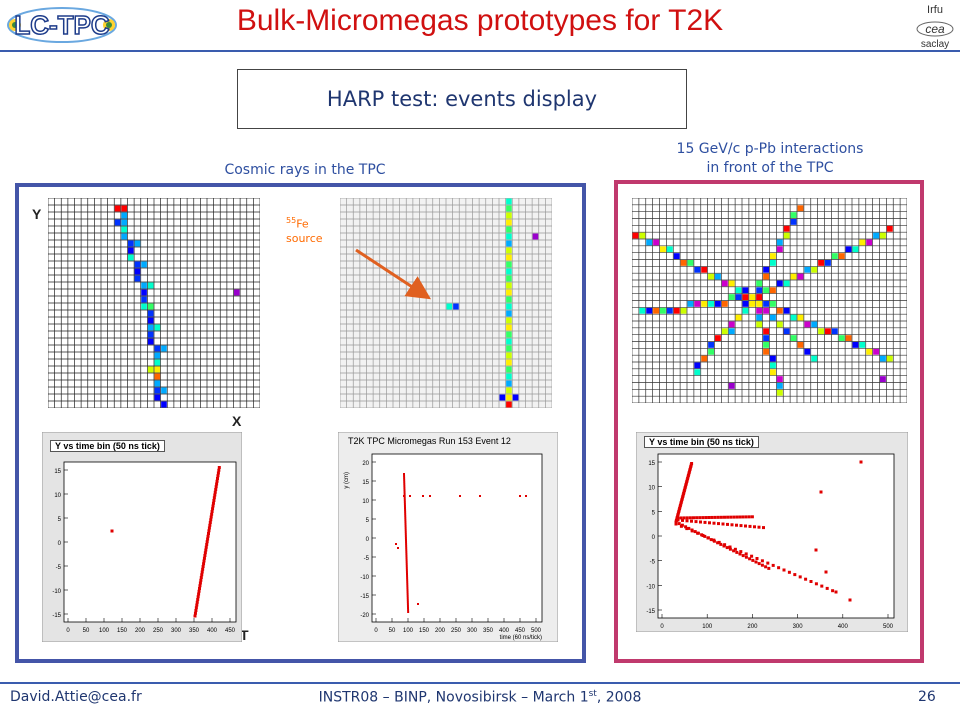  I want to click on x-tick-label: 500, so click(888, 627).